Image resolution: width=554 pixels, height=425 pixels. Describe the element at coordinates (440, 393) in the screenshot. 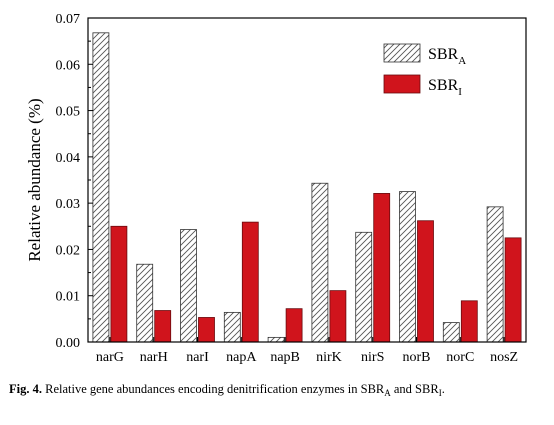

I see `caption-subscript-b: I` at that location.